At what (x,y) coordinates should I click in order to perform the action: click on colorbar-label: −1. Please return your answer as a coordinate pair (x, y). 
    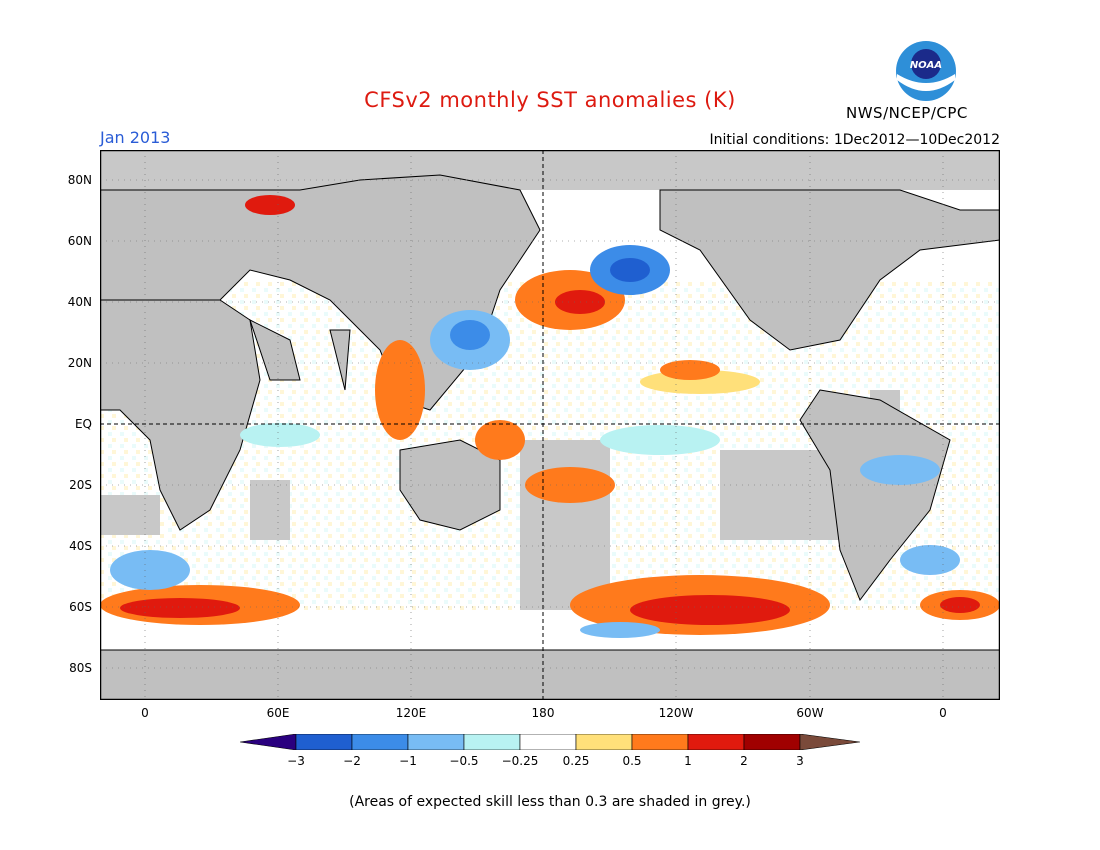
    Looking at the image, I should click on (408, 761).